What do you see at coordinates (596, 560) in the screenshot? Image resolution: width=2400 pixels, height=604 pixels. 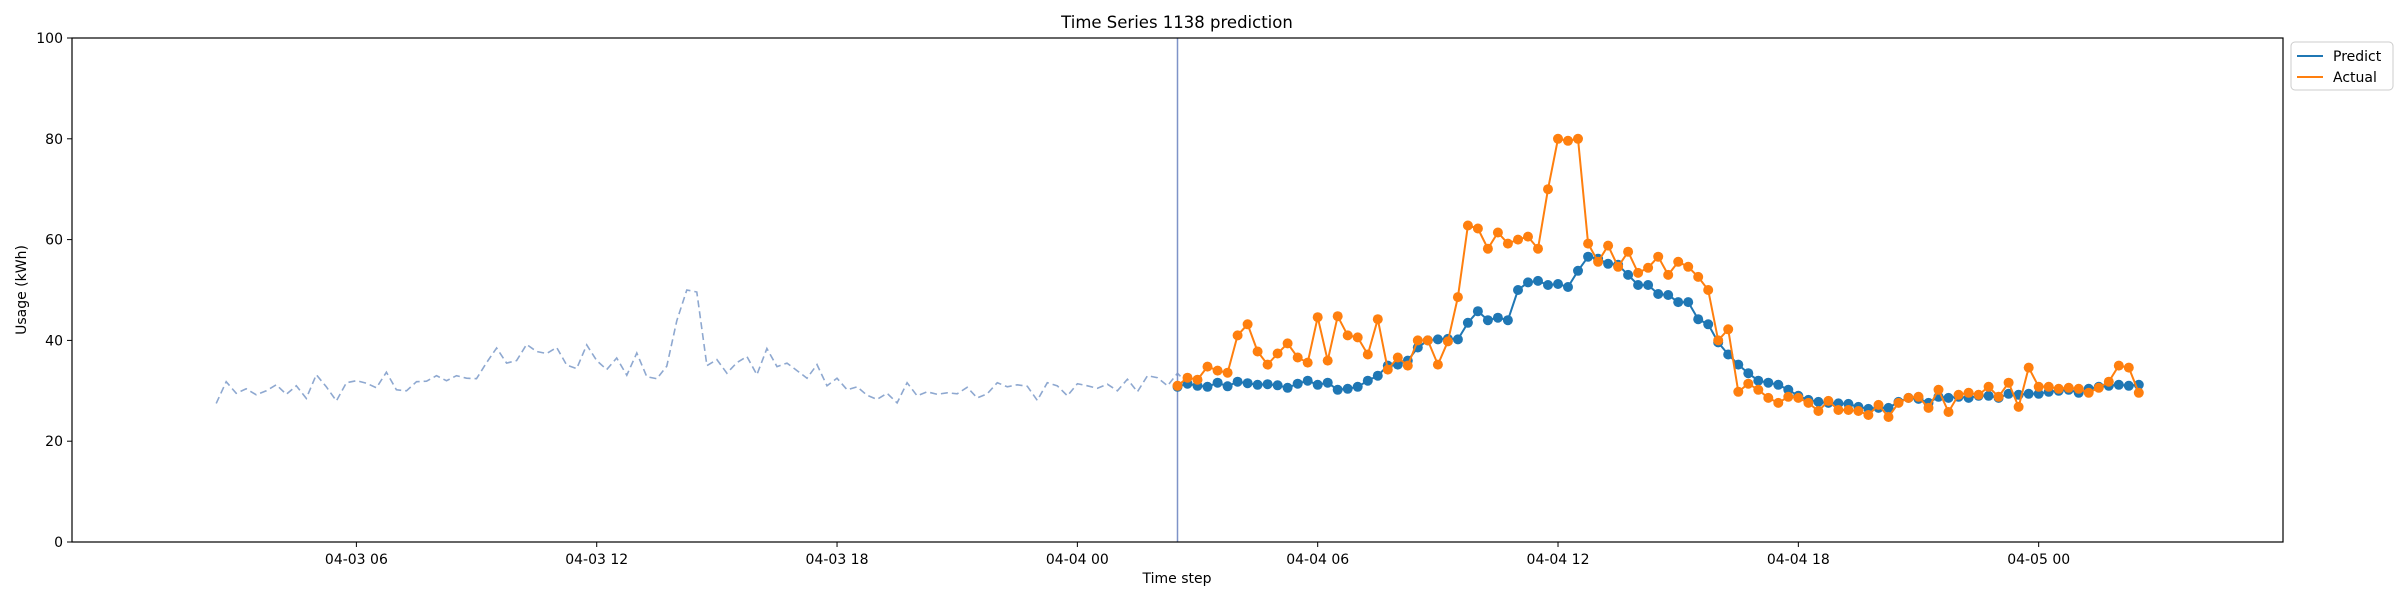 I see `x-tick-label: 04-03 12` at bounding box center [596, 560].